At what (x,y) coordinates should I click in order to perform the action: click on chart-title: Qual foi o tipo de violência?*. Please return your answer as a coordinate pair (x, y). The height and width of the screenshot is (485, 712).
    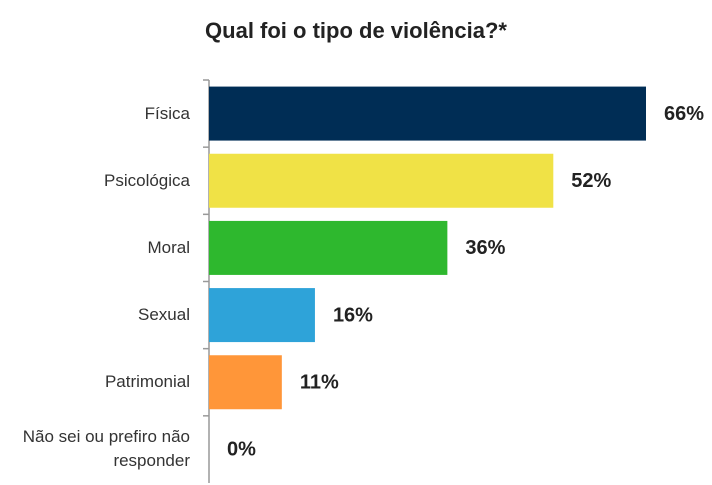
    Looking at the image, I should click on (356, 30).